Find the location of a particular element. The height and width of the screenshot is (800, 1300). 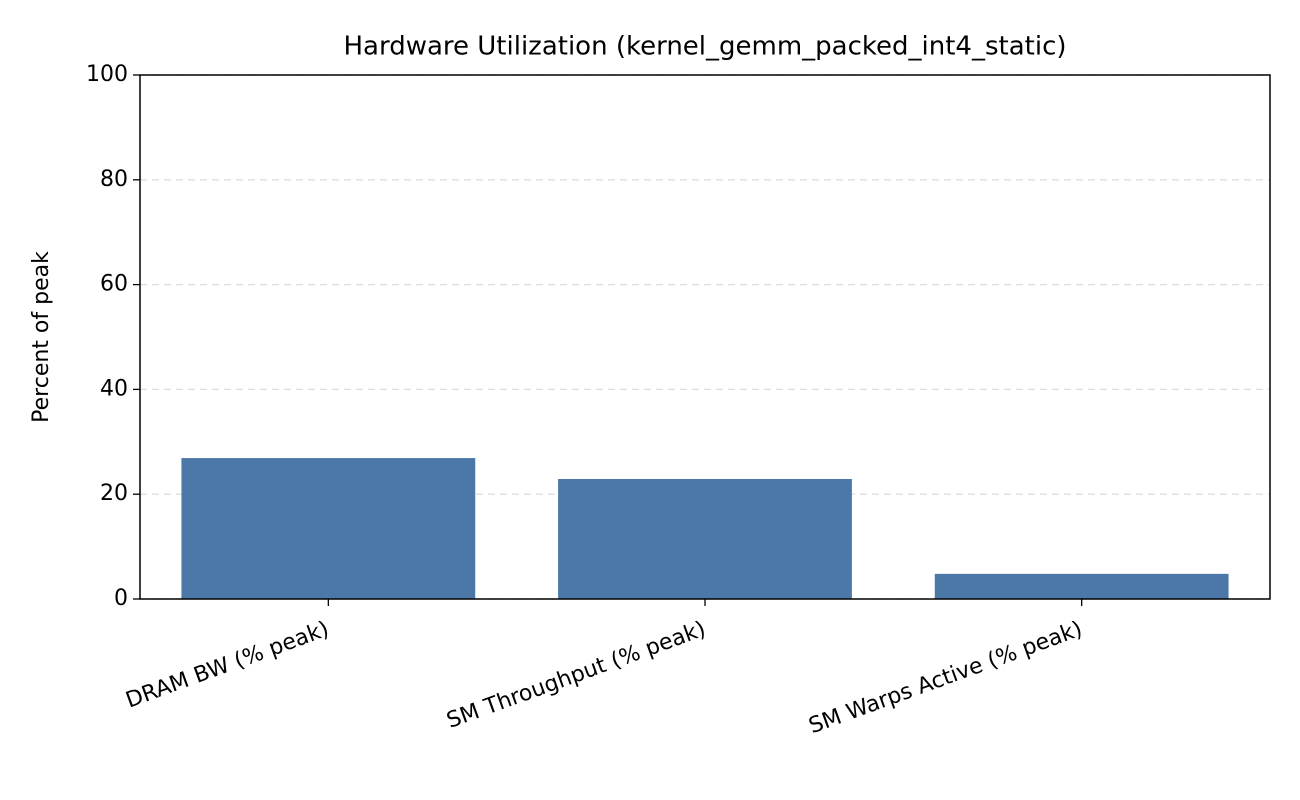

x-tick-label: DRAM BW (% peak) is located at coordinates (228, 665).